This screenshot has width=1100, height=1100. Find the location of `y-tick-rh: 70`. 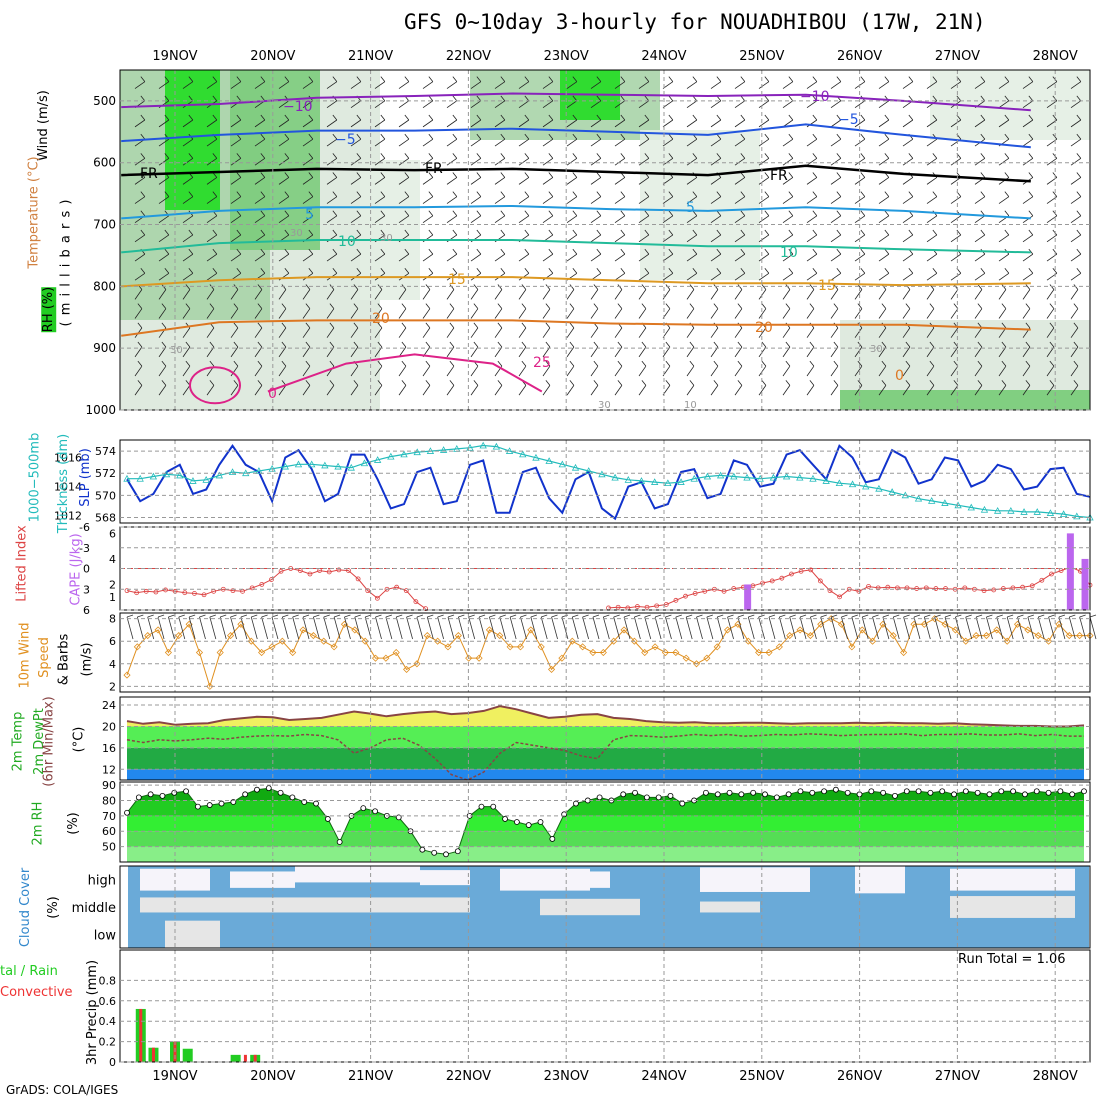

y-tick-rh: 70 is located at coordinates (109, 816).